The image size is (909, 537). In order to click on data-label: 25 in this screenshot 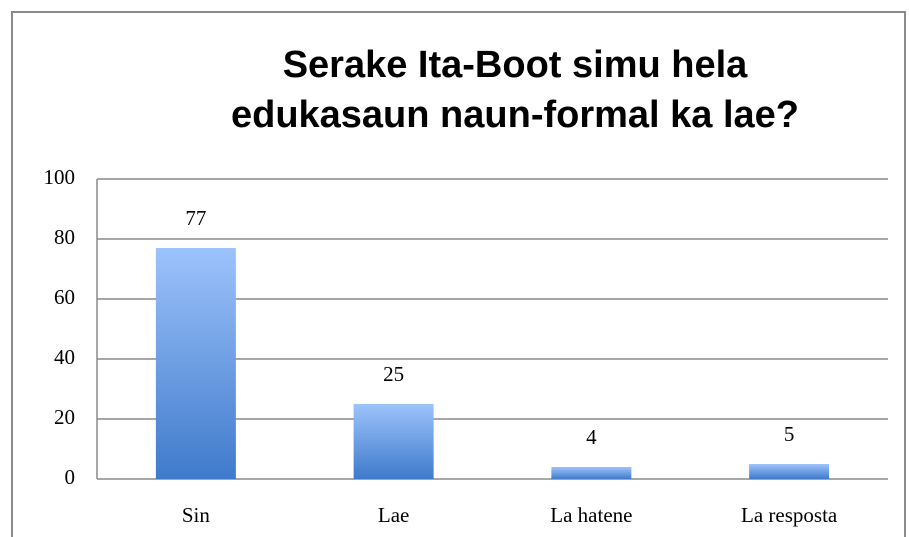, I will do `click(393, 374)`.